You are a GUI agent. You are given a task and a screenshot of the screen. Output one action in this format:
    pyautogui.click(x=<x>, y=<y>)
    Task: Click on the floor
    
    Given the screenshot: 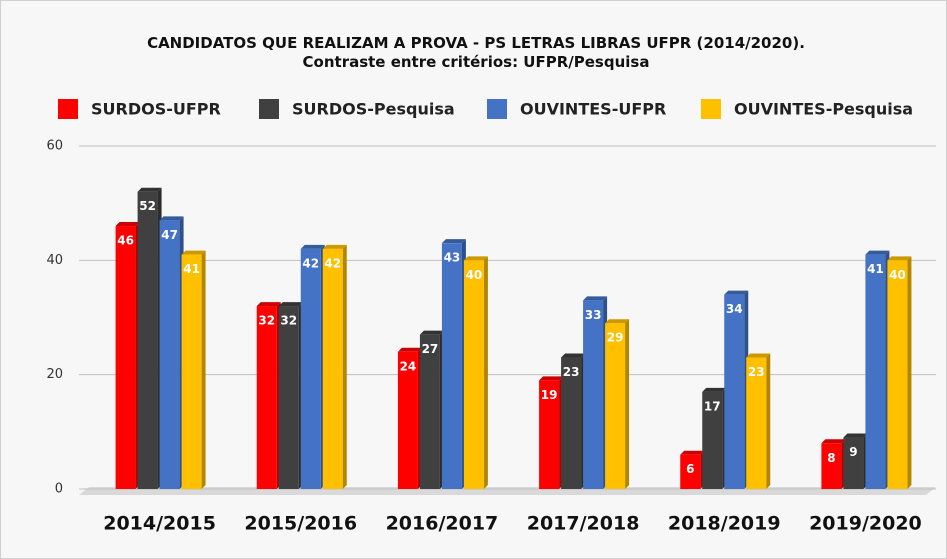 What is the action you would take?
    pyautogui.click(x=507, y=491)
    